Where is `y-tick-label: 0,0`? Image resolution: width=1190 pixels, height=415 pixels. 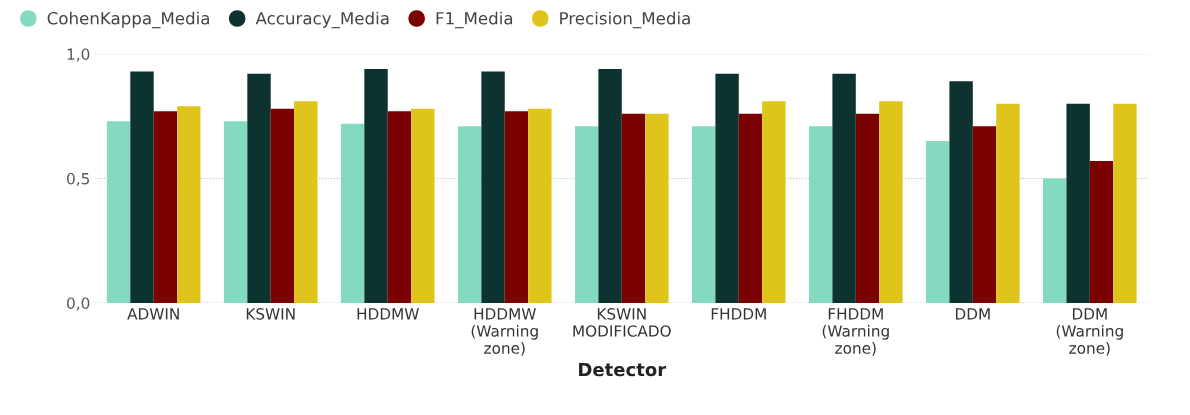 y-tick-label: 0,0 is located at coordinates (78, 304).